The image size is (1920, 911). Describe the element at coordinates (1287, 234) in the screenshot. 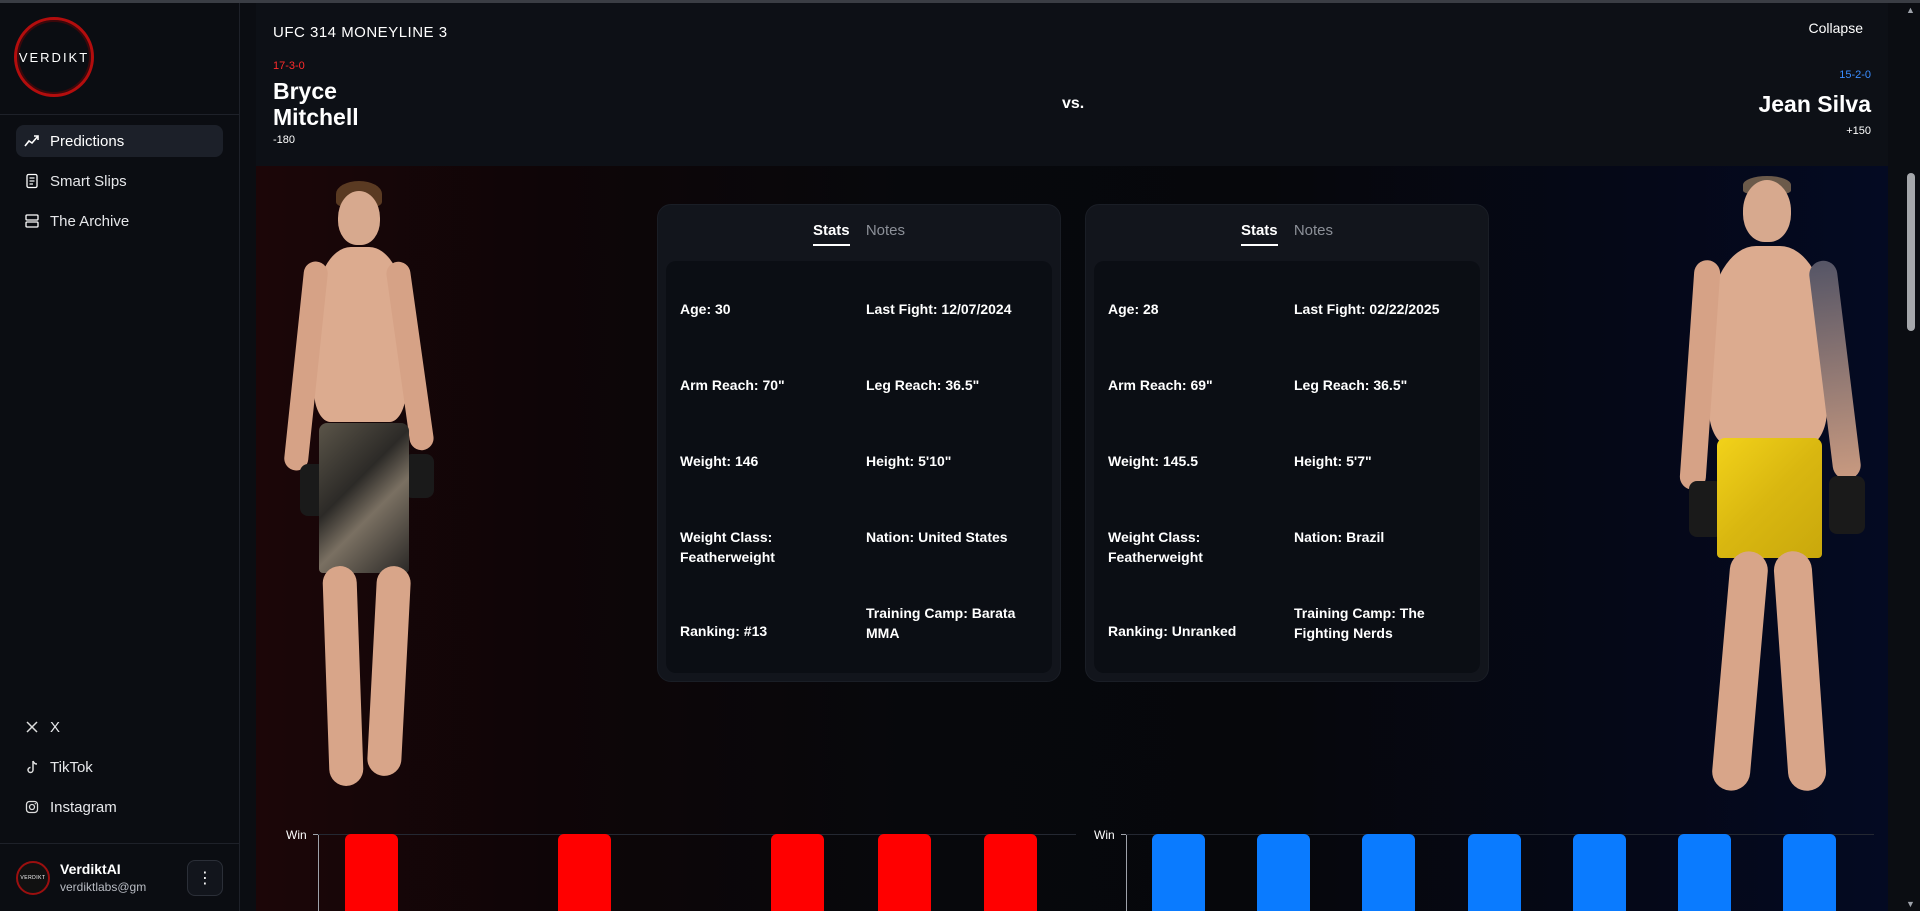

I see `fighter2-tabs: Stats Notes` at that location.